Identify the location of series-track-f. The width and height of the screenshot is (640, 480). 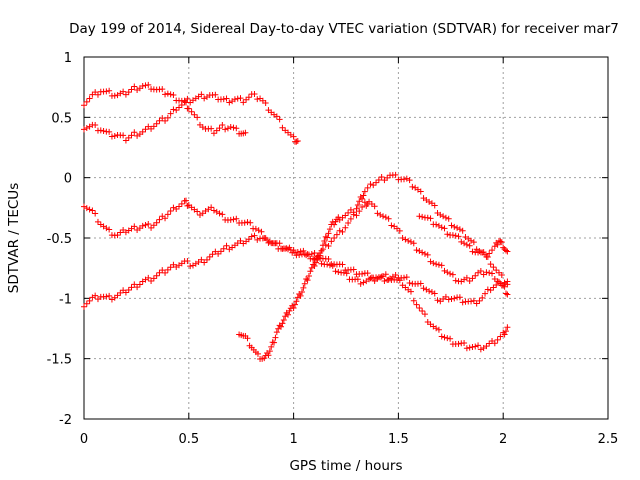
(411, 248).